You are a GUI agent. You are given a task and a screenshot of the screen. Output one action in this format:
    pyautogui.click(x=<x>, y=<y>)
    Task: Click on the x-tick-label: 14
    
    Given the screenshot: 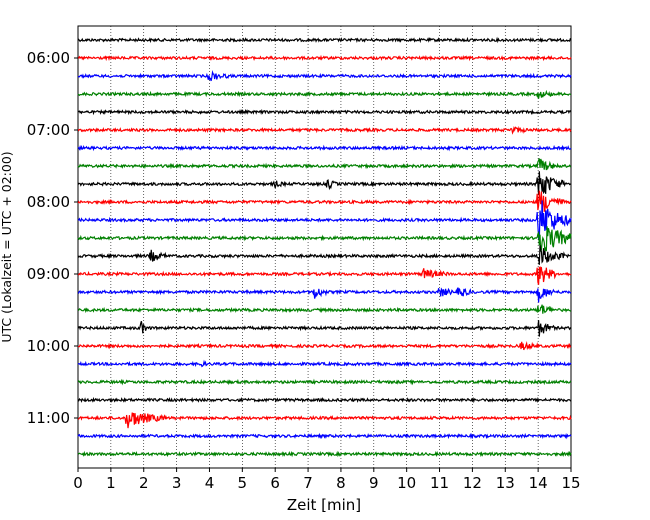 What is the action you would take?
    pyautogui.click(x=538, y=483)
    